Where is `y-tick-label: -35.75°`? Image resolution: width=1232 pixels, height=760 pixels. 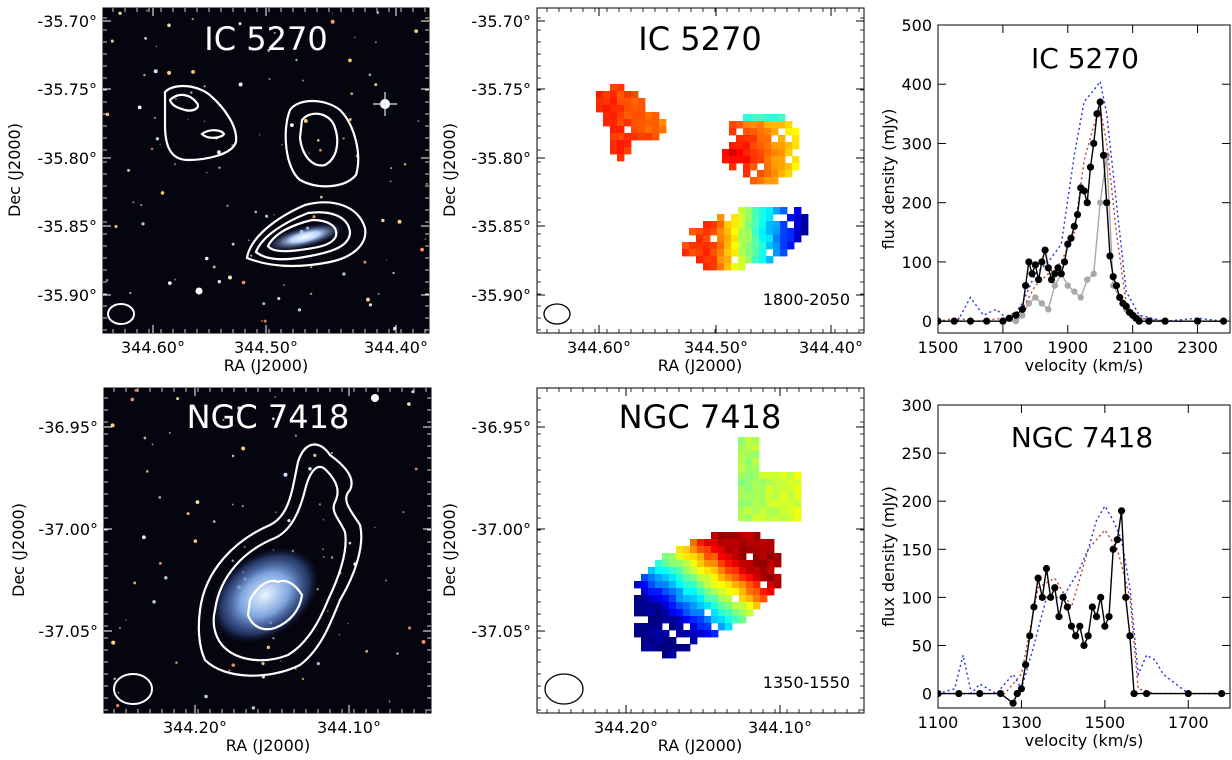
y-tick-label: -35.75° is located at coordinates (501, 89).